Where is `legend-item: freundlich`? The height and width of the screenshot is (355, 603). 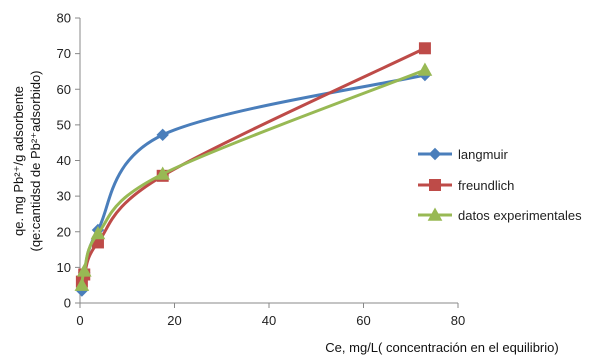 legend-item: freundlich is located at coordinates (466, 185).